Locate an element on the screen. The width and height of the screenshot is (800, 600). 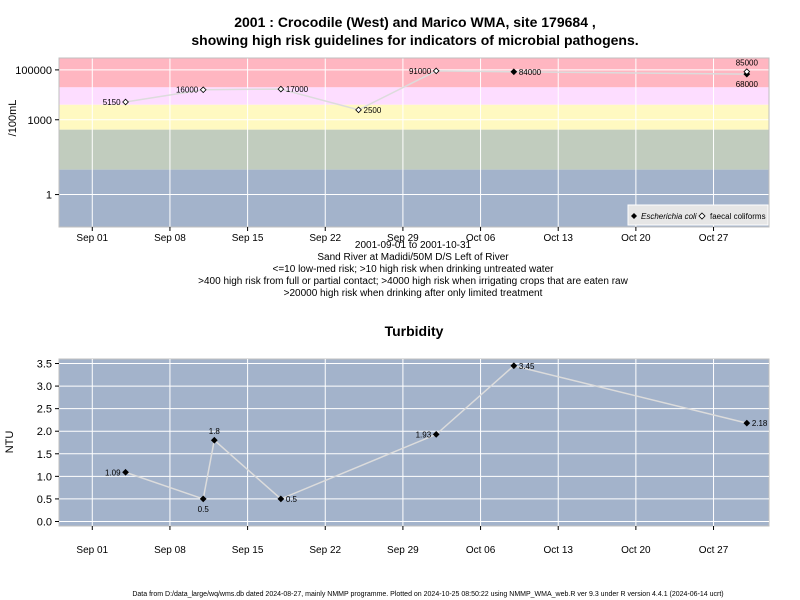
y-tick-label-6: 3.0 is located at coordinates (44, 387).